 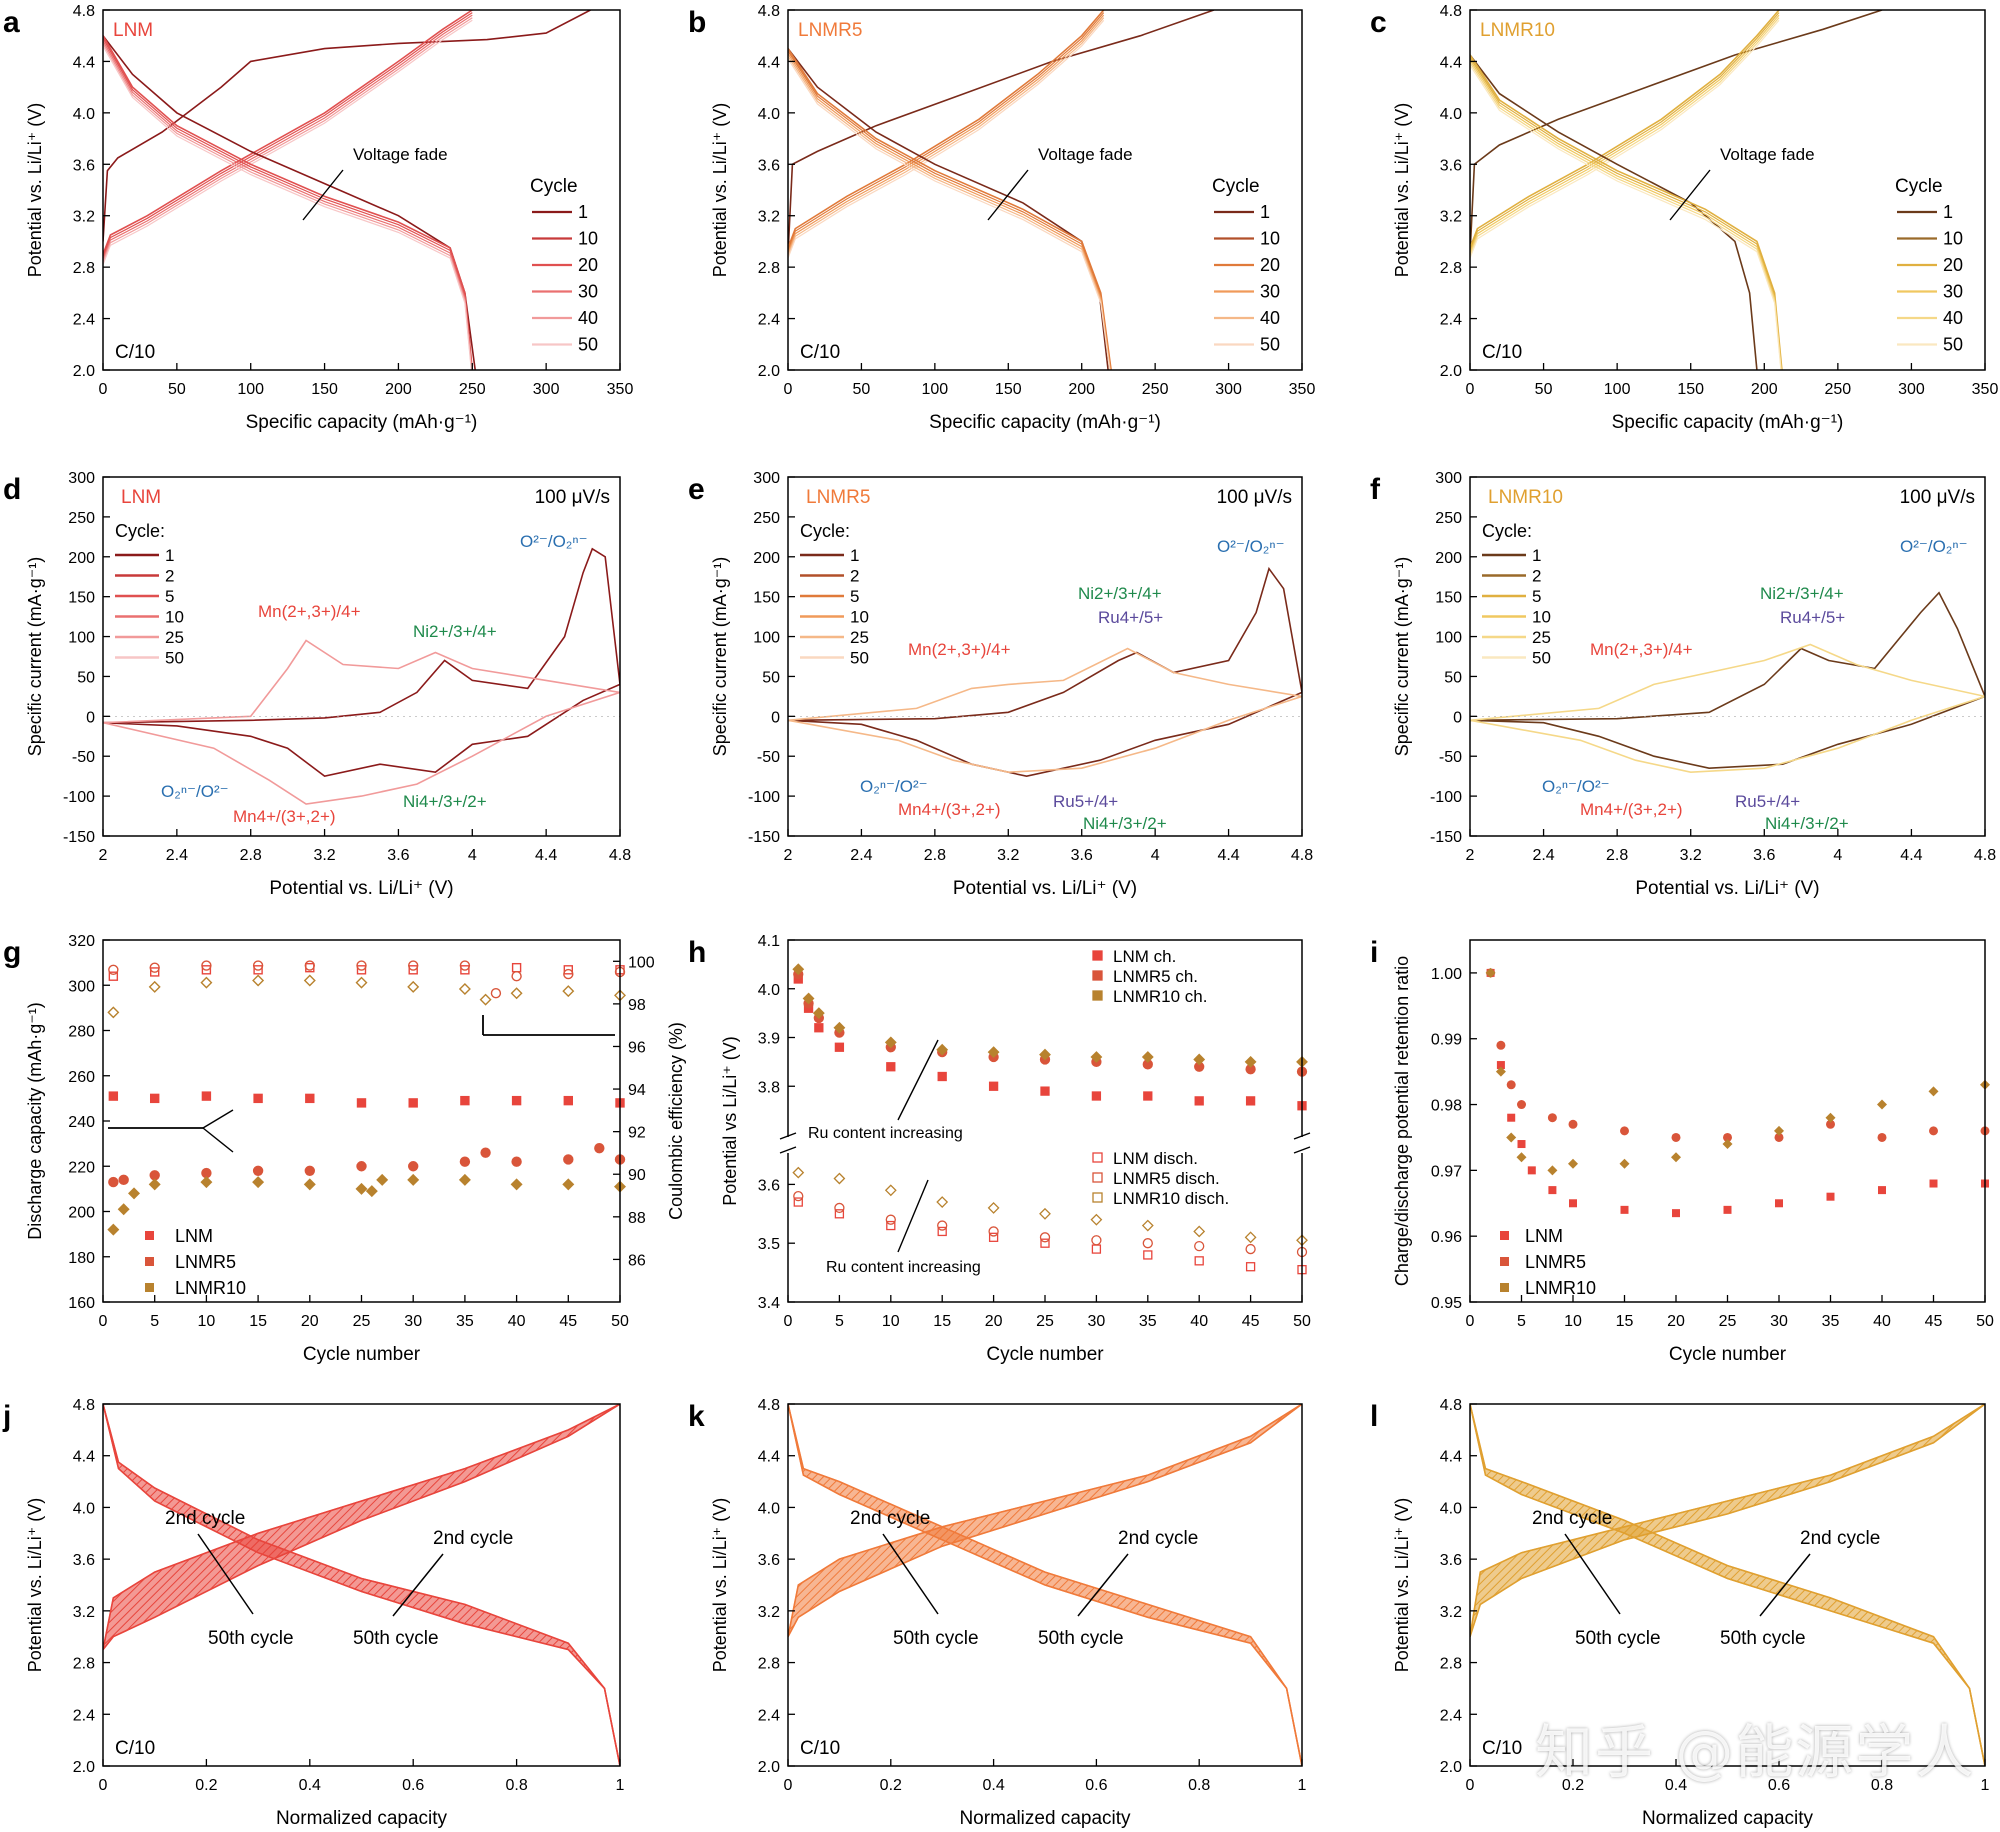 What do you see at coordinates (413, 1321) in the screenshot?
I see `x-tick-label: 30` at bounding box center [413, 1321].